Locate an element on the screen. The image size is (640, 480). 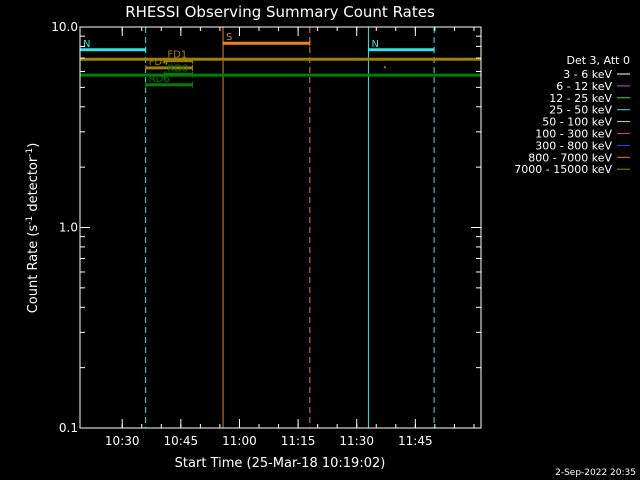
legend-label: 800 - 7000 keV is located at coordinates (570, 157).